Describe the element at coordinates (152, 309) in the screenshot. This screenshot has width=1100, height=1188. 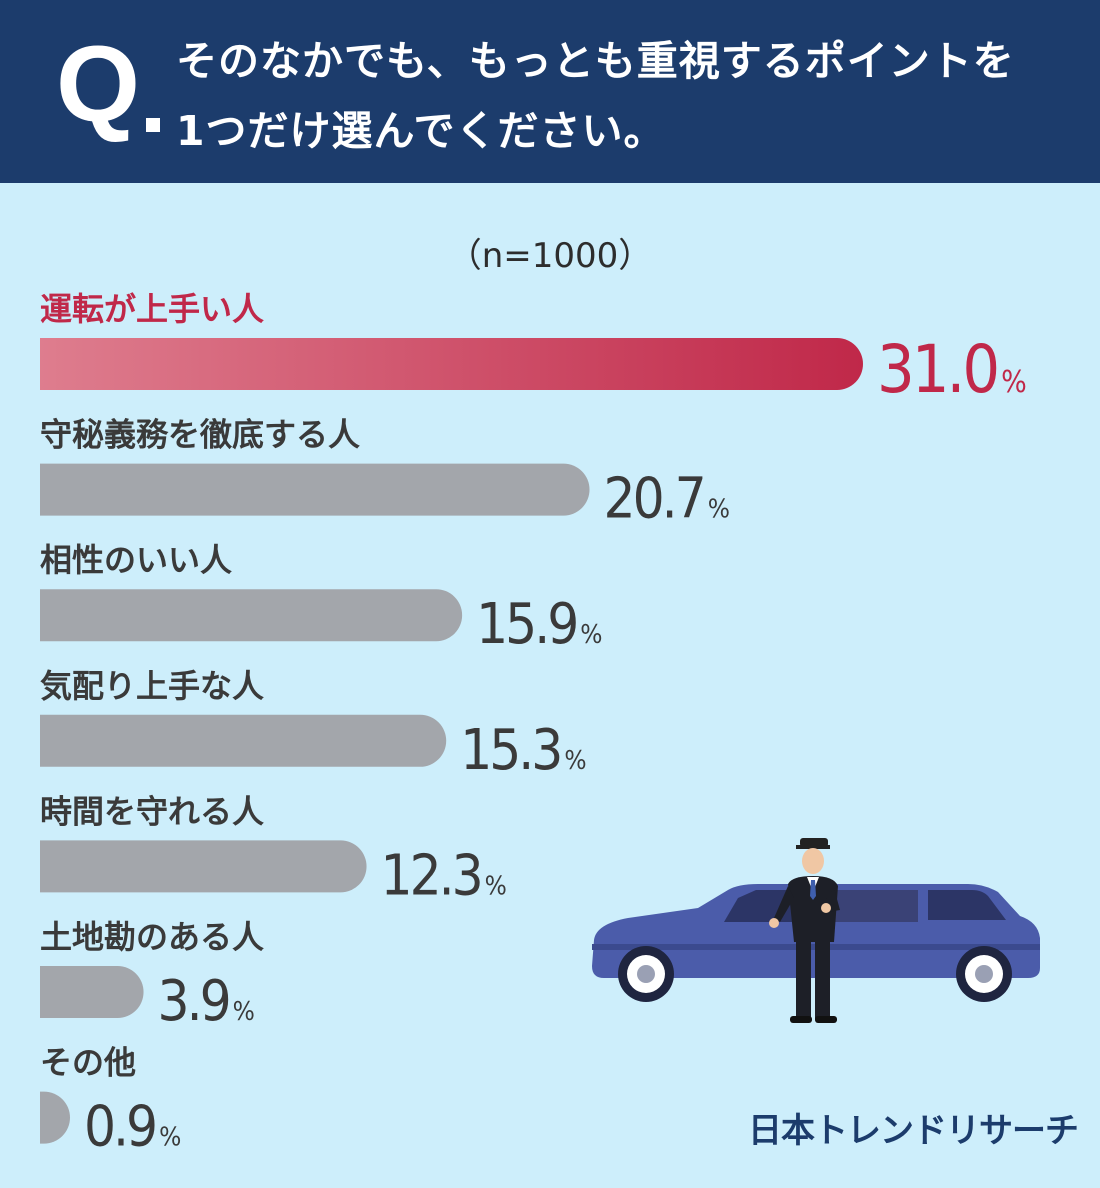
I see `category-label: 運転が上手い人` at that location.